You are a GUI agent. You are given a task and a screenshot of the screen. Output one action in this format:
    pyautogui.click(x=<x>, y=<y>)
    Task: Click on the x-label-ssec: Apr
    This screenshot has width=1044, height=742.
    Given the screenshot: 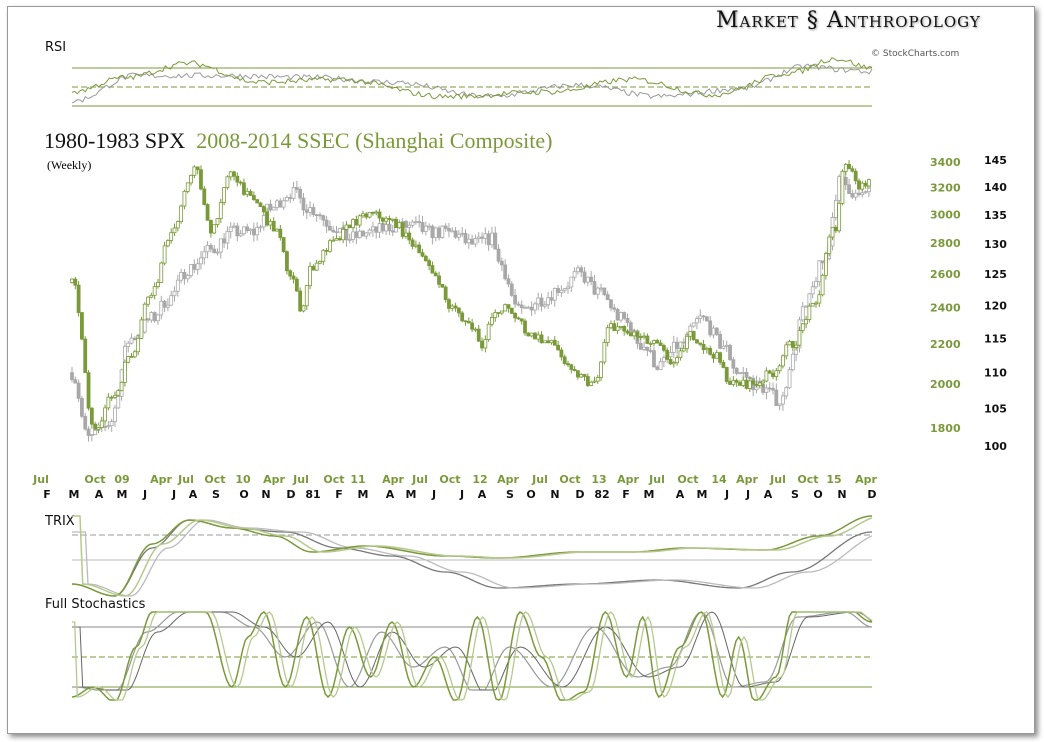 What is the action you would take?
    pyautogui.click(x=508, y=479)
    